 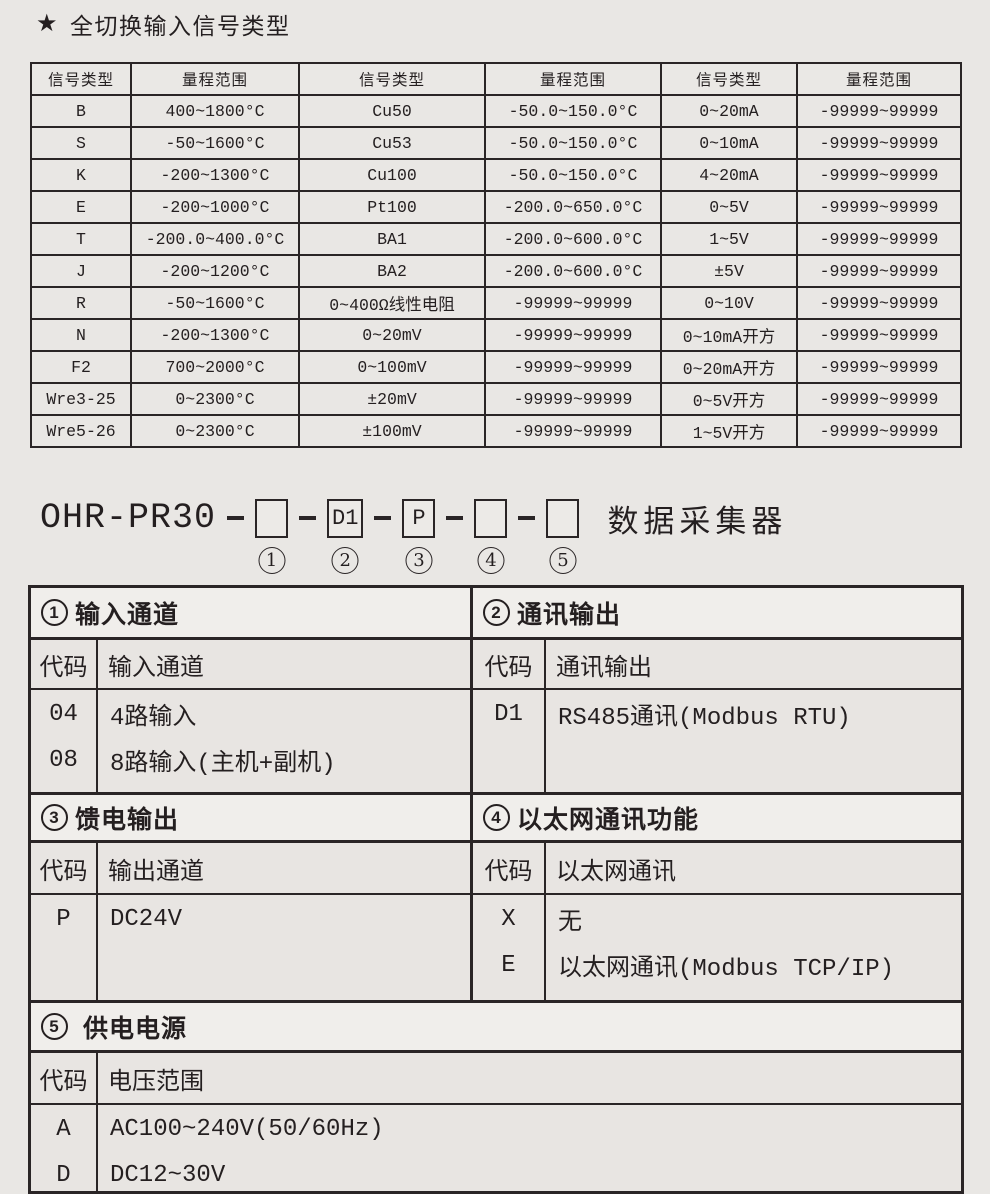 I want to click on order-code-slot-5: 5, so click(x=563, y=536).